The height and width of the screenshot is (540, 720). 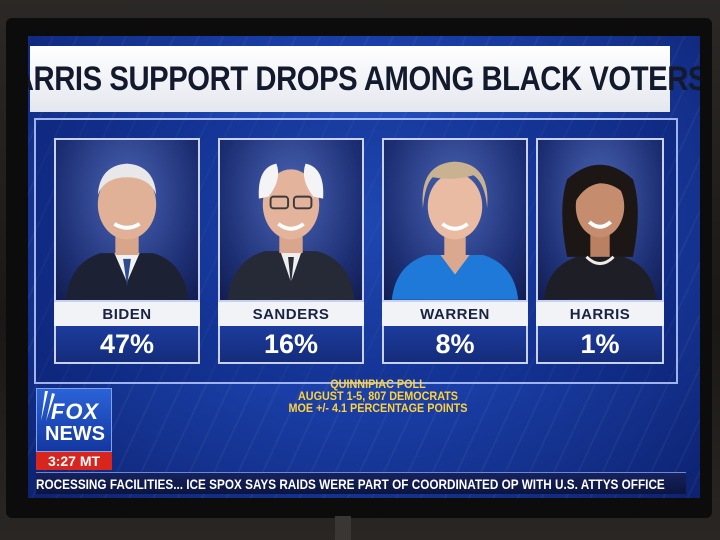 What do you see at coordinates (600, 314) in the screenshot?
I see `candidate-name-harris: HARRIS` at bounding box center [600, 314].